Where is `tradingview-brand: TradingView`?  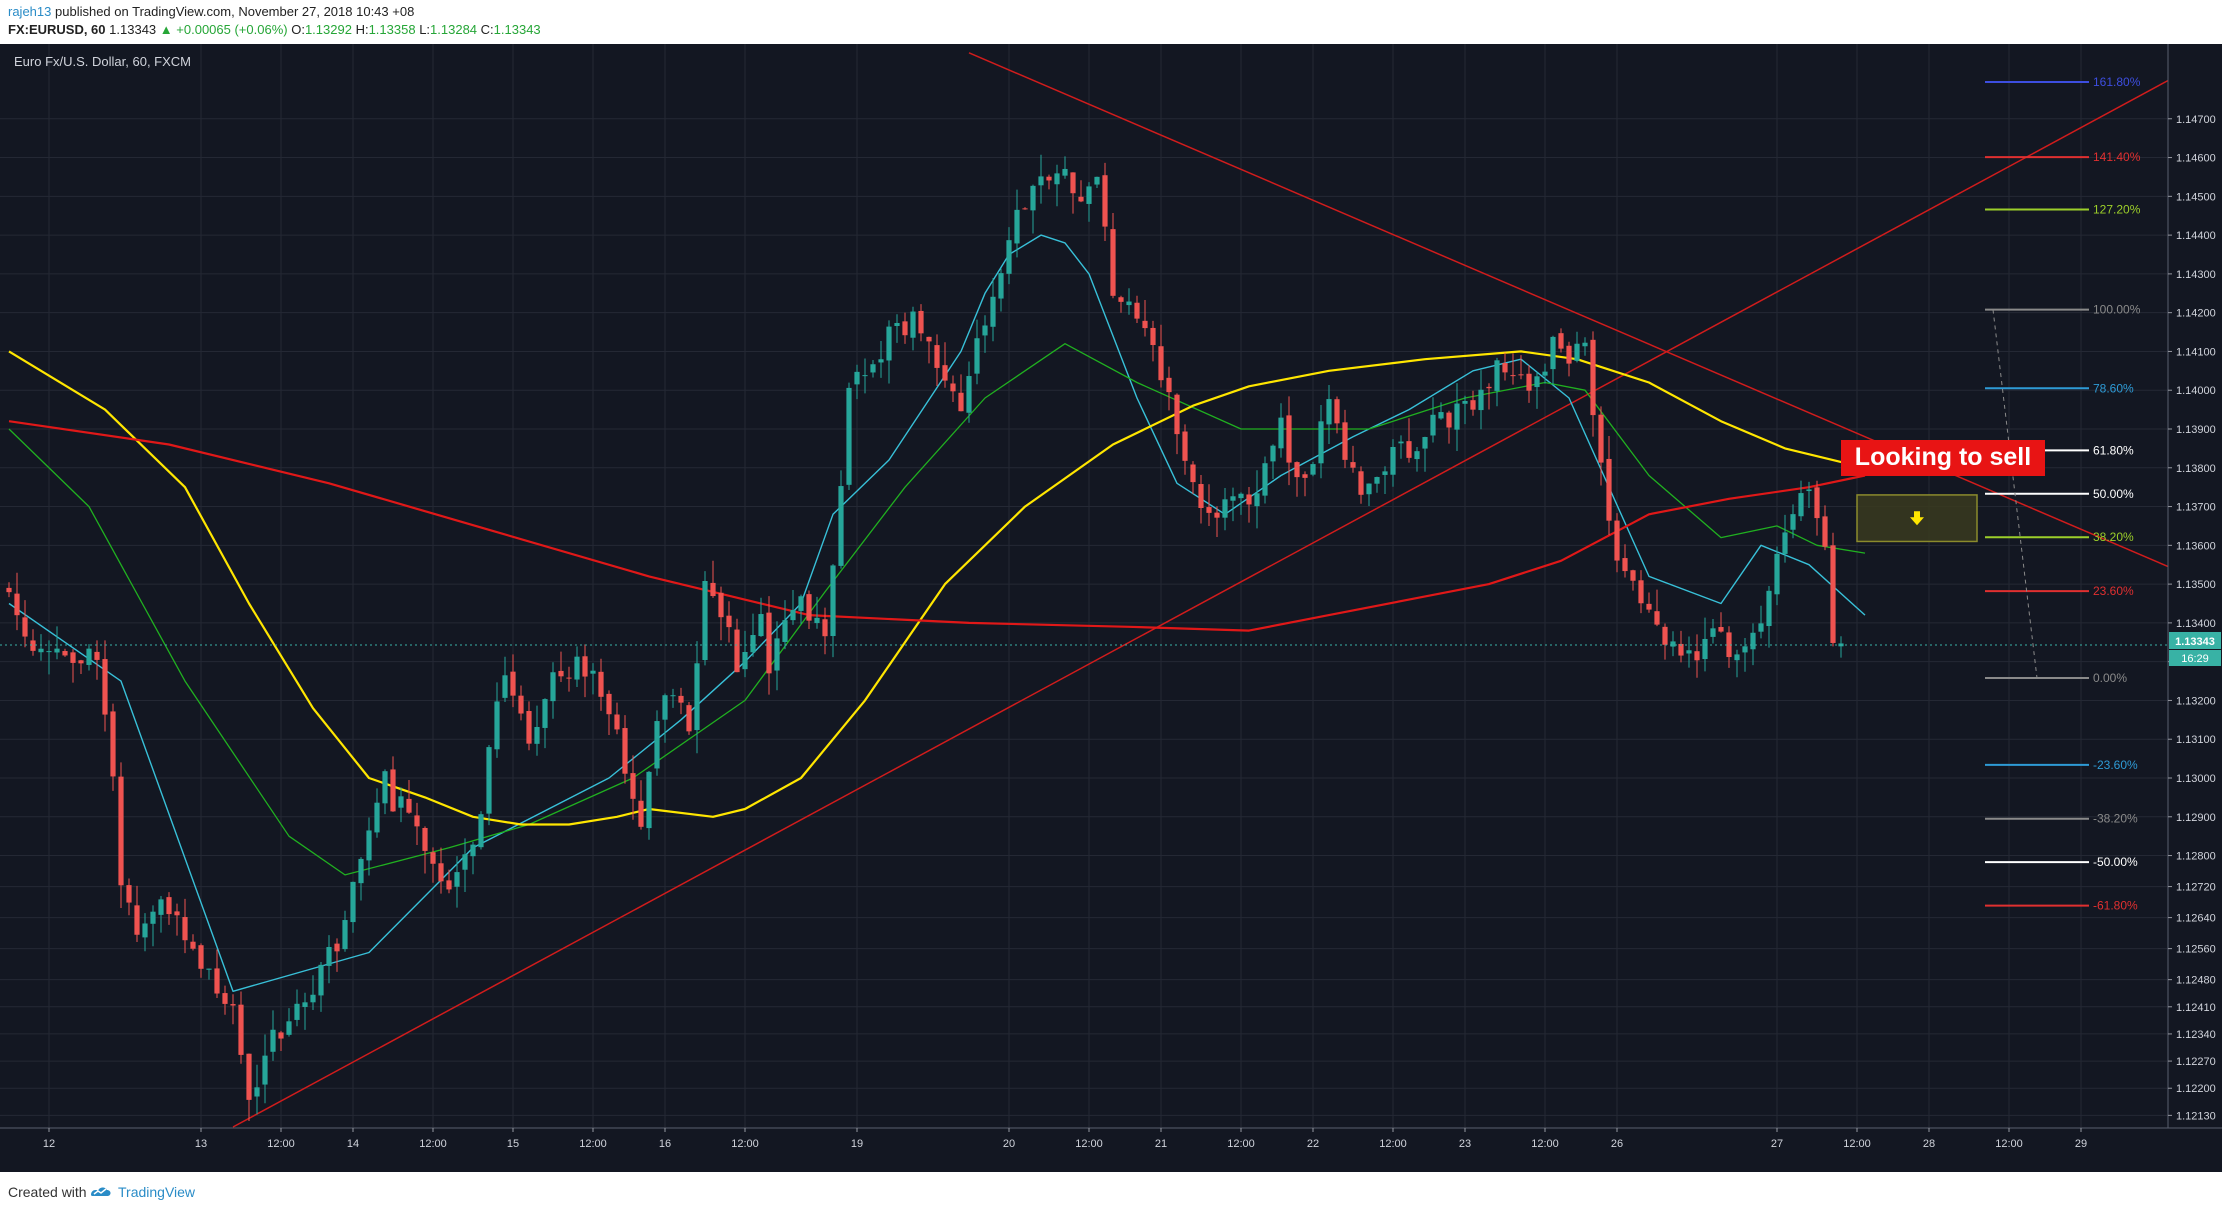
tradingview-brand: TradingView is located at coordinates (157, 1192).